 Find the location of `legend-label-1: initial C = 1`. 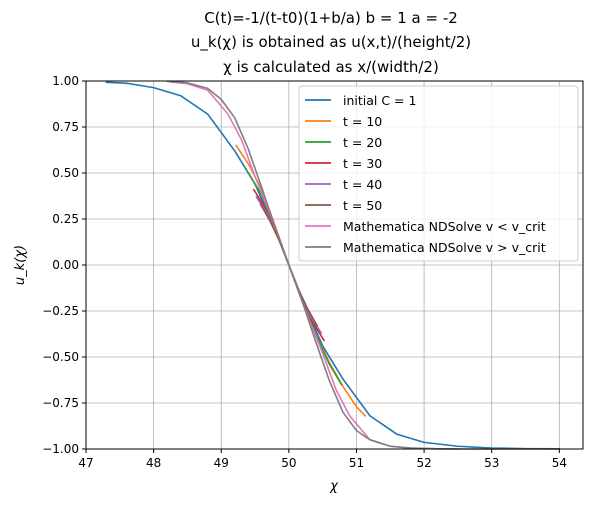

legend-label-1: initial C = 1 is located at coordinates (379, 100).